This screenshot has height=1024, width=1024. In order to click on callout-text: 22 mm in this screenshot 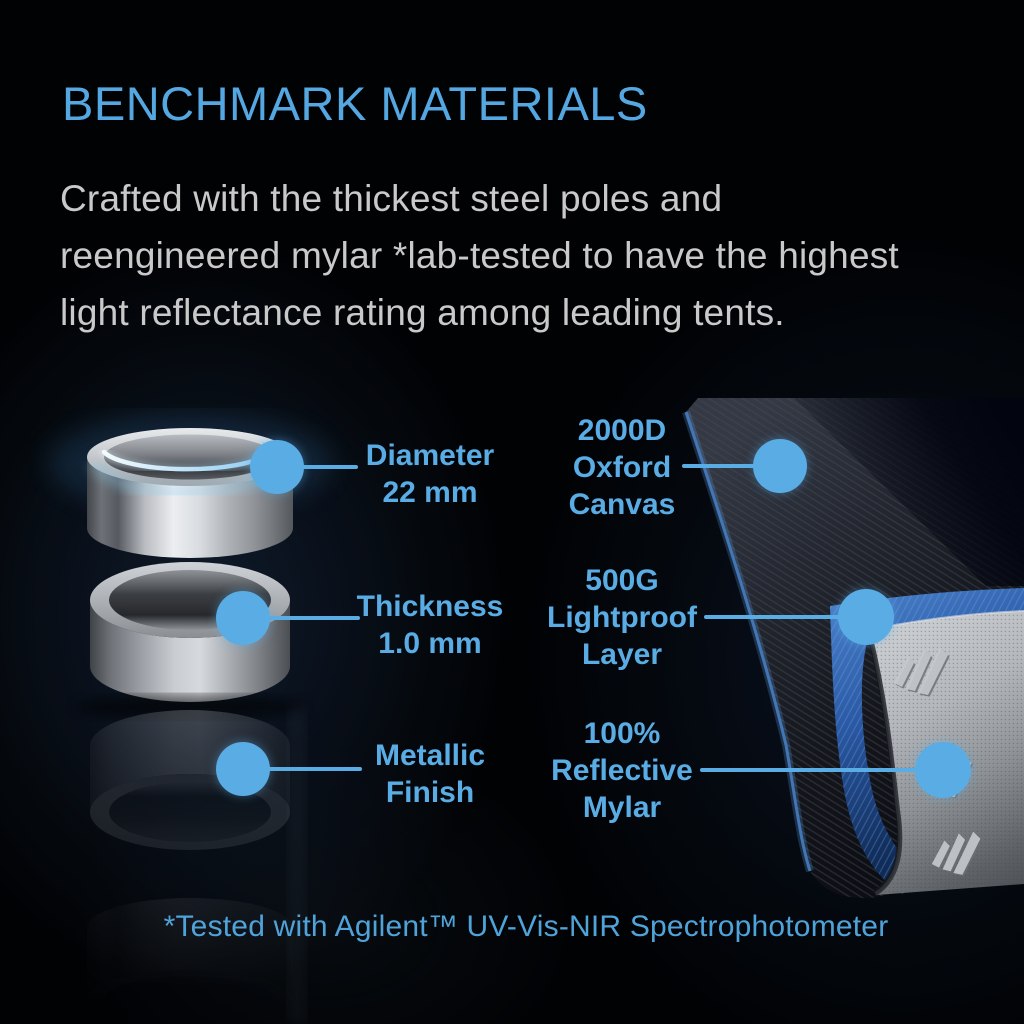, I will do `click(430, 492)`.